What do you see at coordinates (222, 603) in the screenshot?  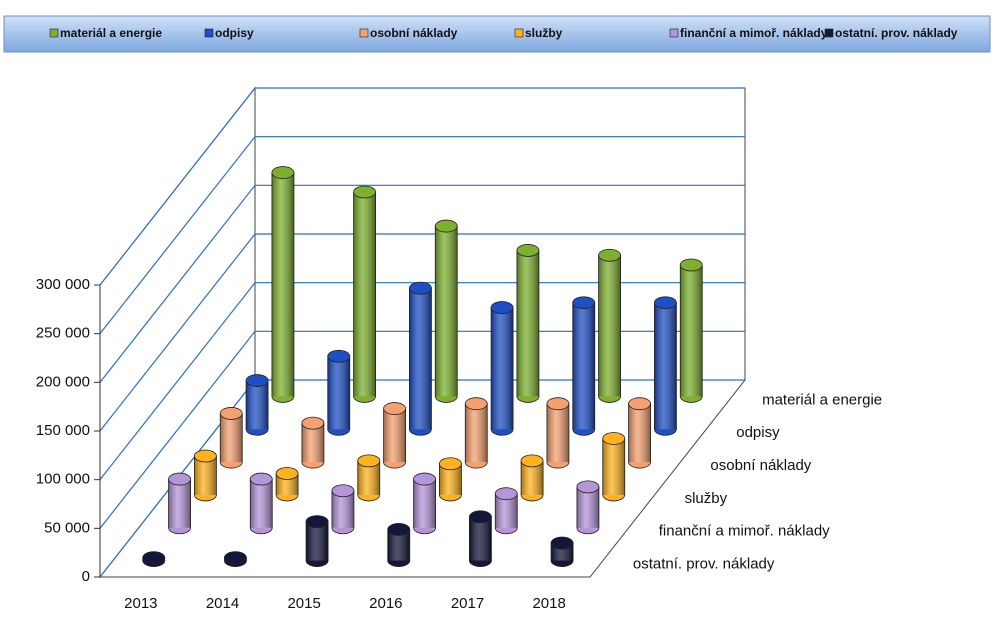 I see `x-tick-label: 2014` at bounding box center [222, 603].